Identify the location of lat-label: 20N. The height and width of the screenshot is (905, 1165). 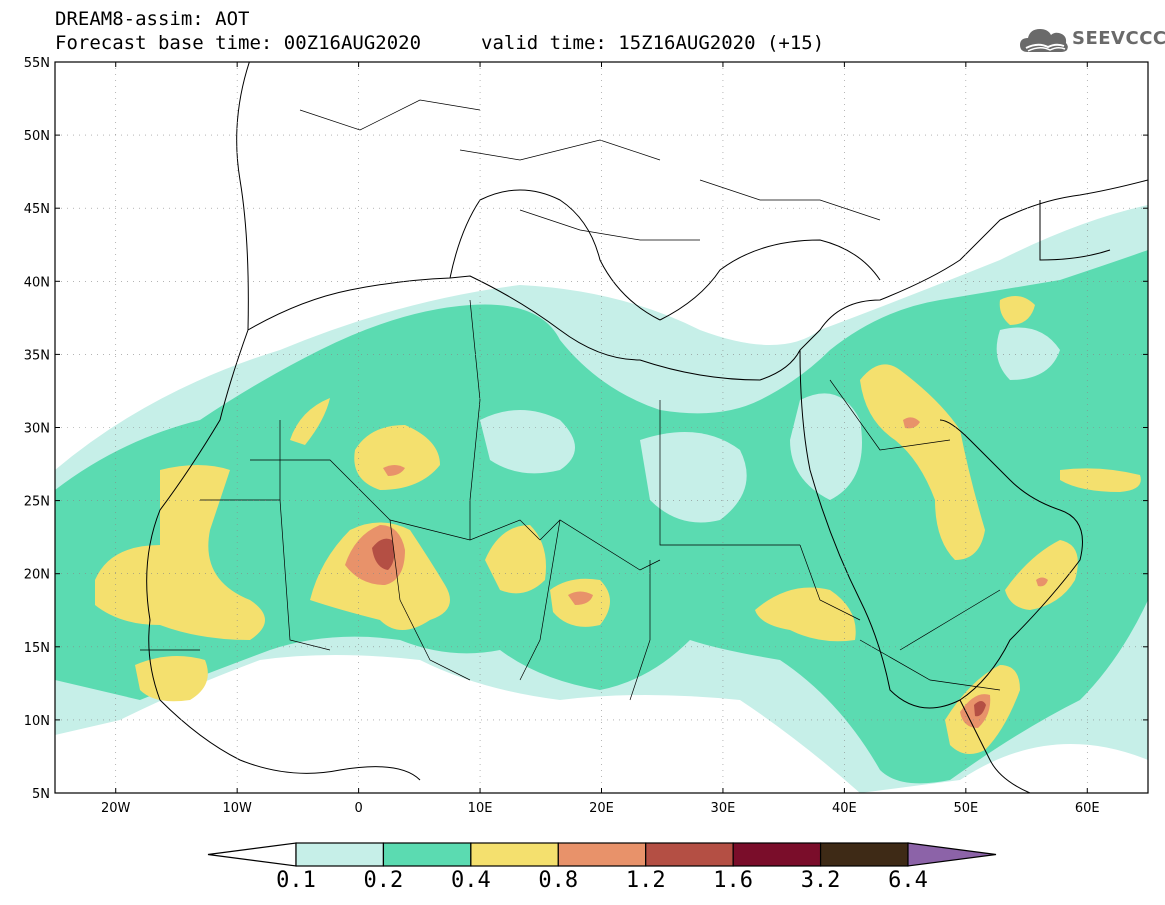
(37, 575).